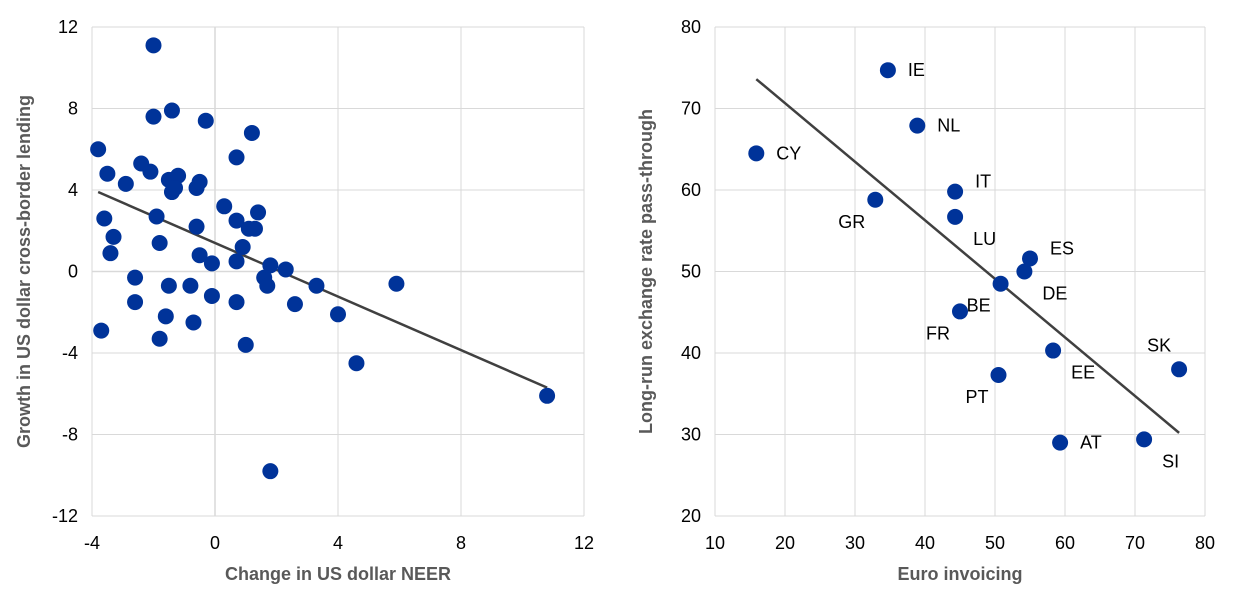 This screenshot has width=1240, height=591. I want to click on point-label: AT, so click(1091, 443).